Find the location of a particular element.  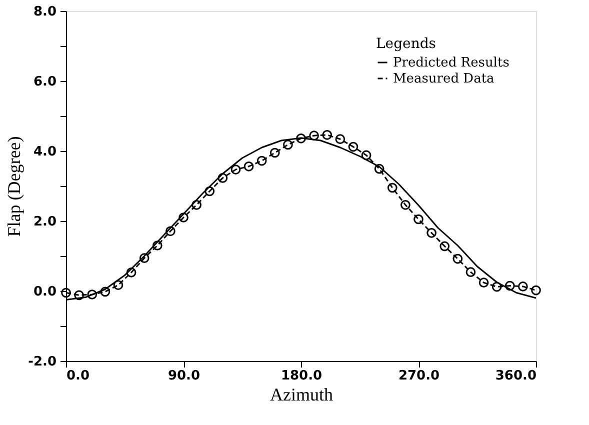

y-axis-title: Flap (Degree) is located at coordinates (14, 186).